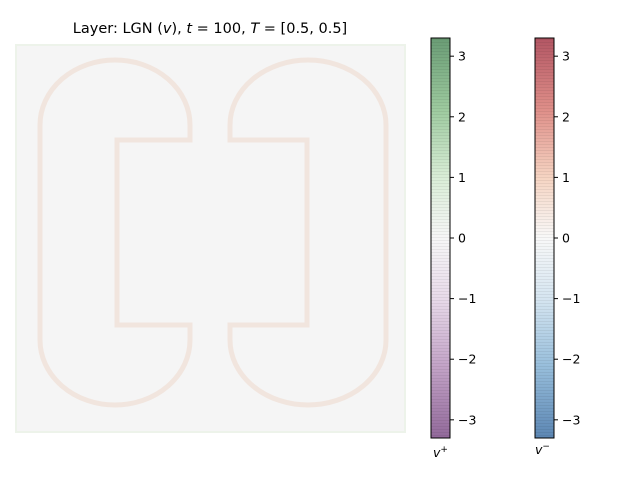  I want to click on colorbar-vminus-tick-label: −3, so click(571, 419).